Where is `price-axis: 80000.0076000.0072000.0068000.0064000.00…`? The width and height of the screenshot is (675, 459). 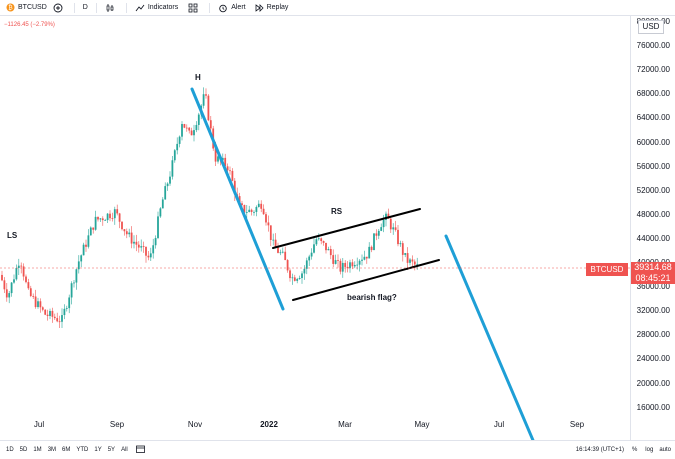
price-axis: 80000.0076000.0072000.0068000.0064000.00… is located at coordinates (652, 227).